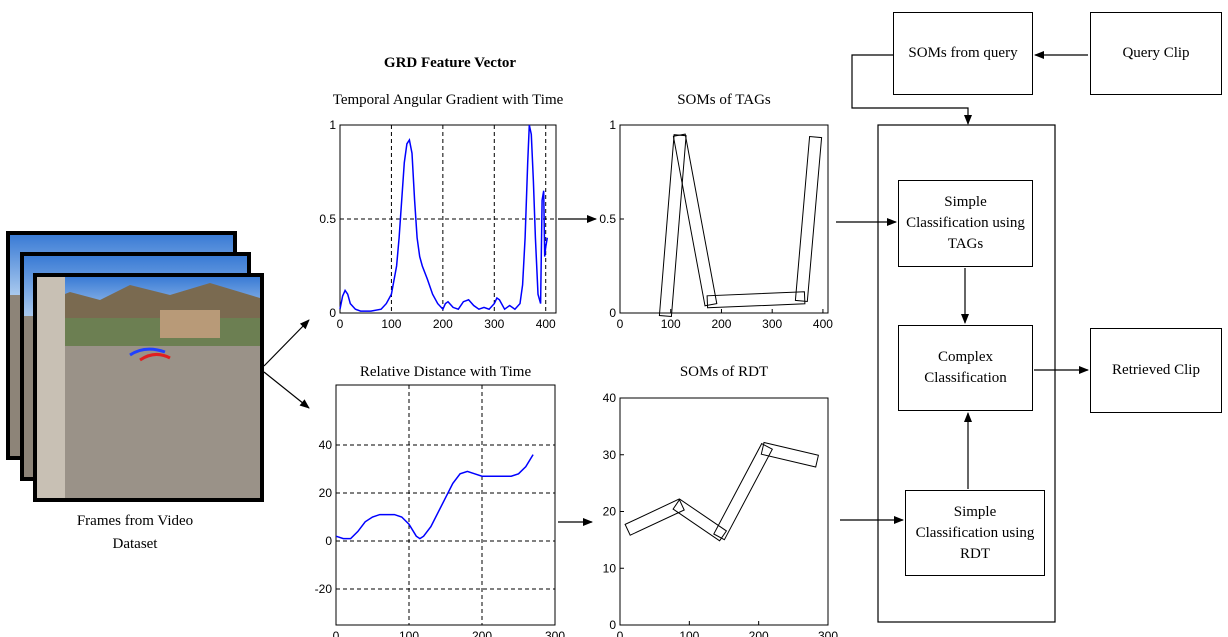 This screenshot has width=1228, height=637. Describe the element at coordinates (446, 372) in the screenshot. I see `chart-title: Relative Distance with Time` at that location.